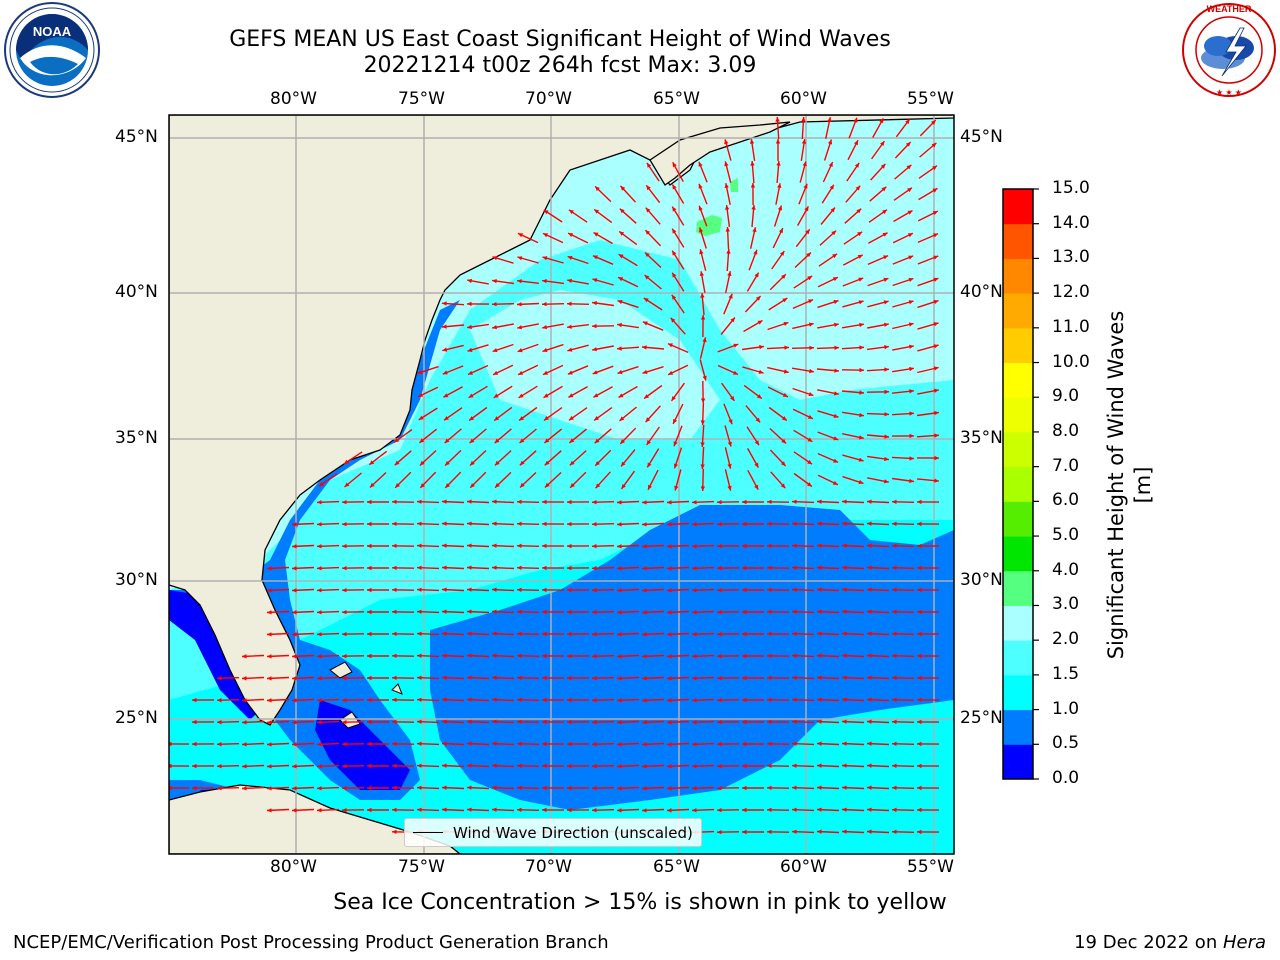 Image resolution: width=1280 pixels, height=960 pixels. I want to click on footer-host: Hera, so click(1244, 942).